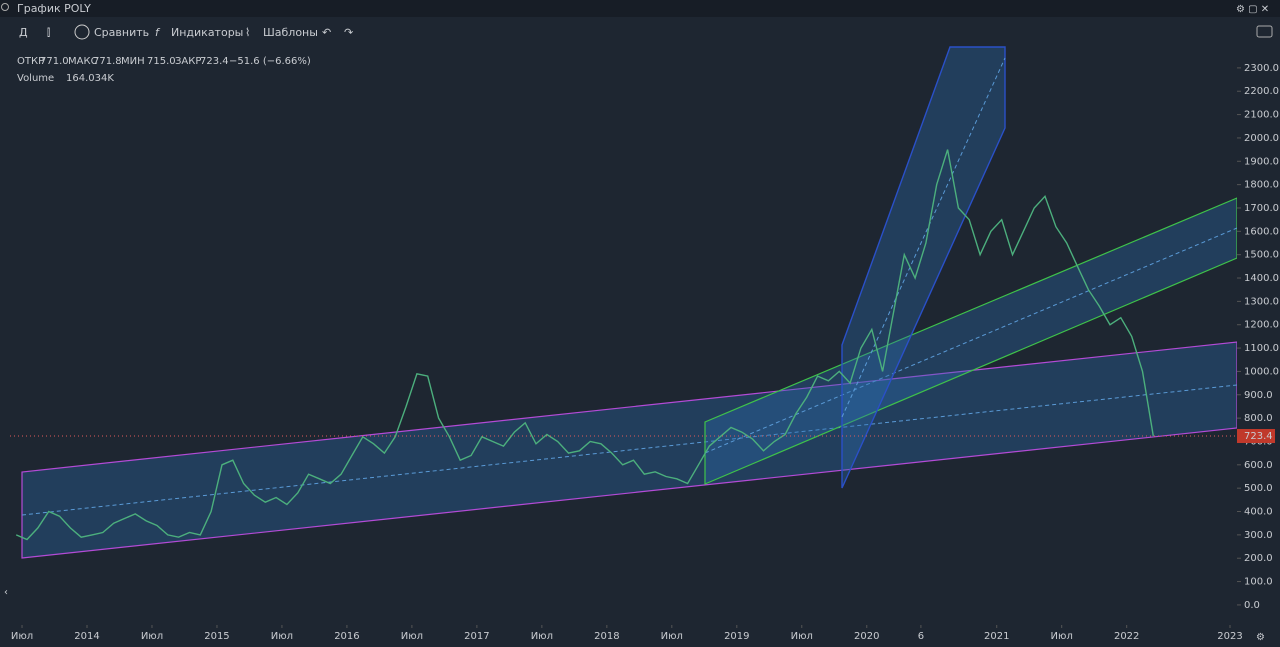 The height and width of the screenshot is (647, 1280). What do you see at coordinates (158, 32) in the screenshot?
I see `indicators-icon: f` at bounding box center [158, 32].